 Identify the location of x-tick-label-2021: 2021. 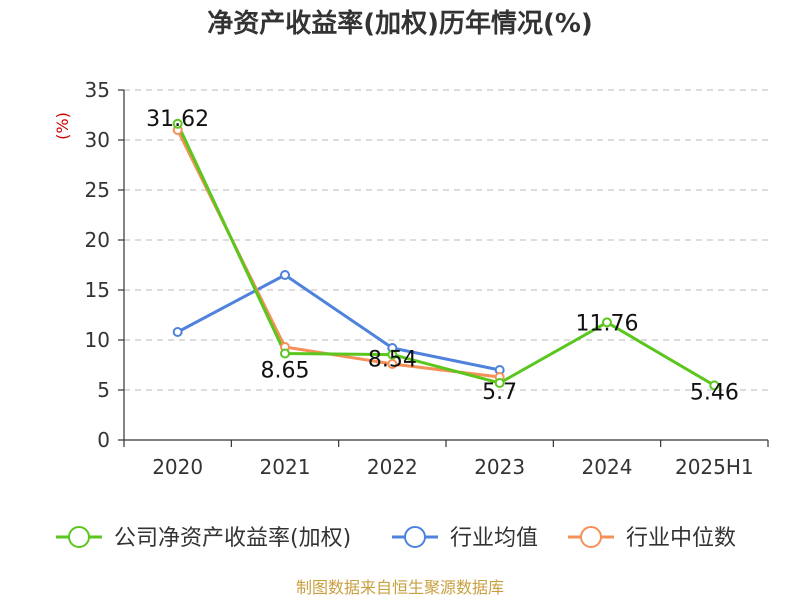
(285, 467).